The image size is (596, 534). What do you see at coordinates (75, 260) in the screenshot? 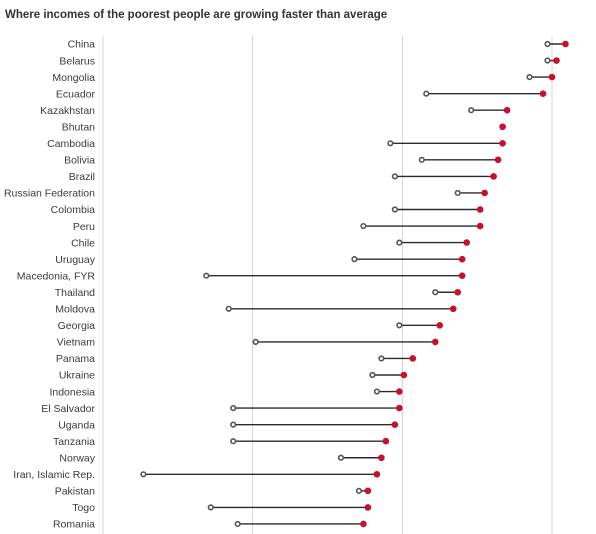
I see `category-label: Uruguay` at bounding box center [75, 260].